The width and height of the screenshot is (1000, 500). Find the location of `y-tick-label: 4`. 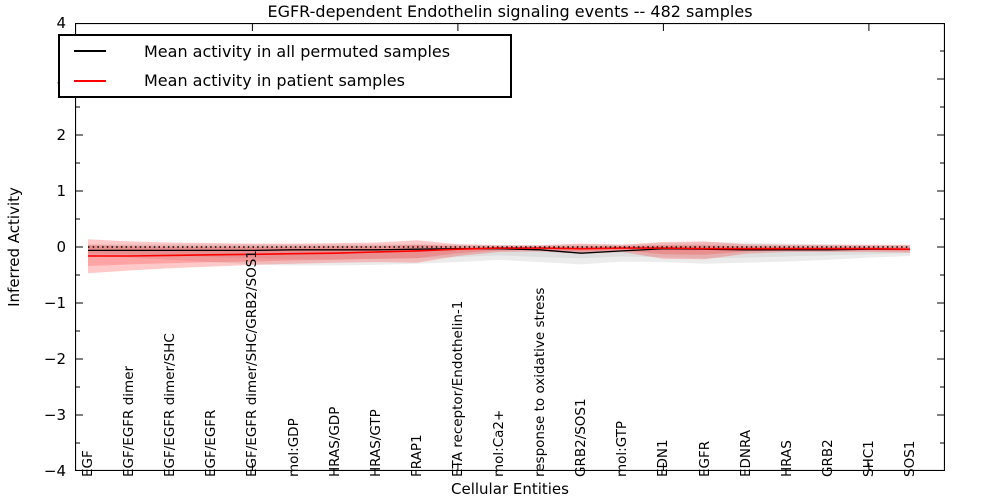

y-tick-label: 4 is located at coordinates (61, 23).